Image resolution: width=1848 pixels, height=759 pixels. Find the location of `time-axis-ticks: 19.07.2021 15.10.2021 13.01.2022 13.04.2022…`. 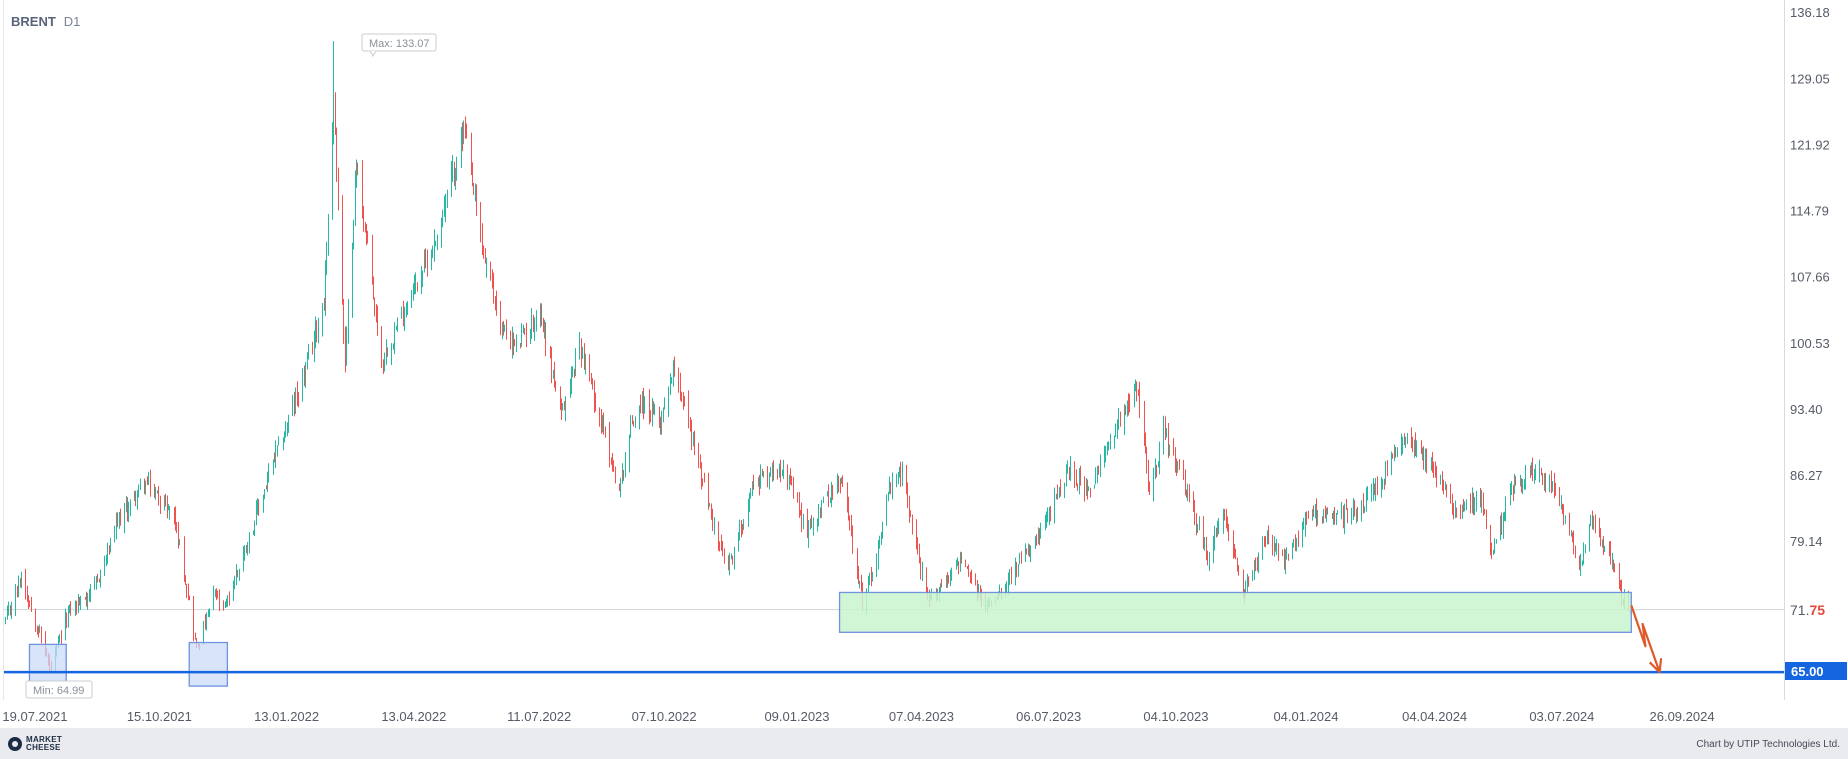

time-axis-ticks: 19.07.2021 15.10.2021 13.01.2022 13.04.2022… is located at coordinates (858, 716).